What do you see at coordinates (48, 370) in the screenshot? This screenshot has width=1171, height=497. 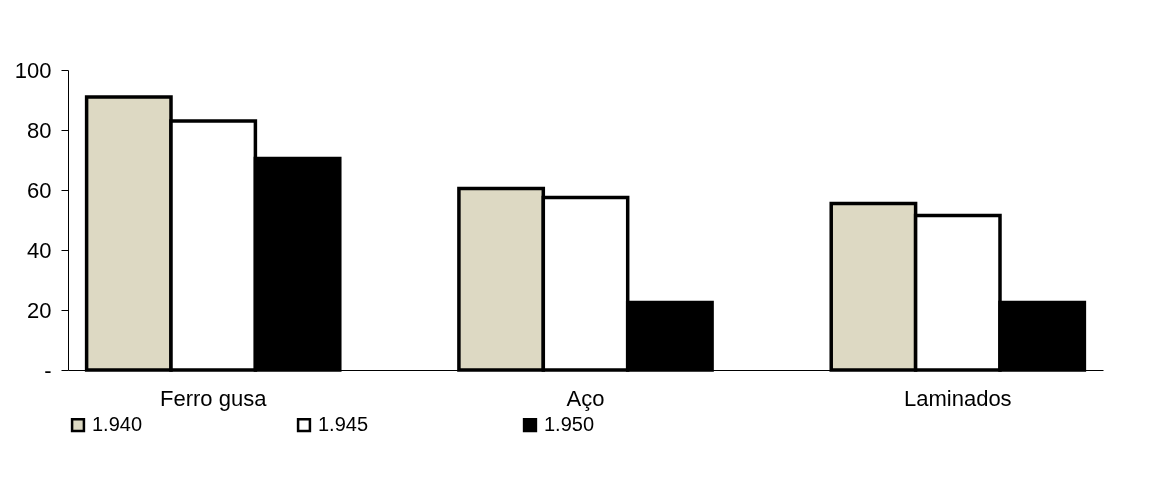 I see `y-tick-label: -` at bounding box center [48, 370].